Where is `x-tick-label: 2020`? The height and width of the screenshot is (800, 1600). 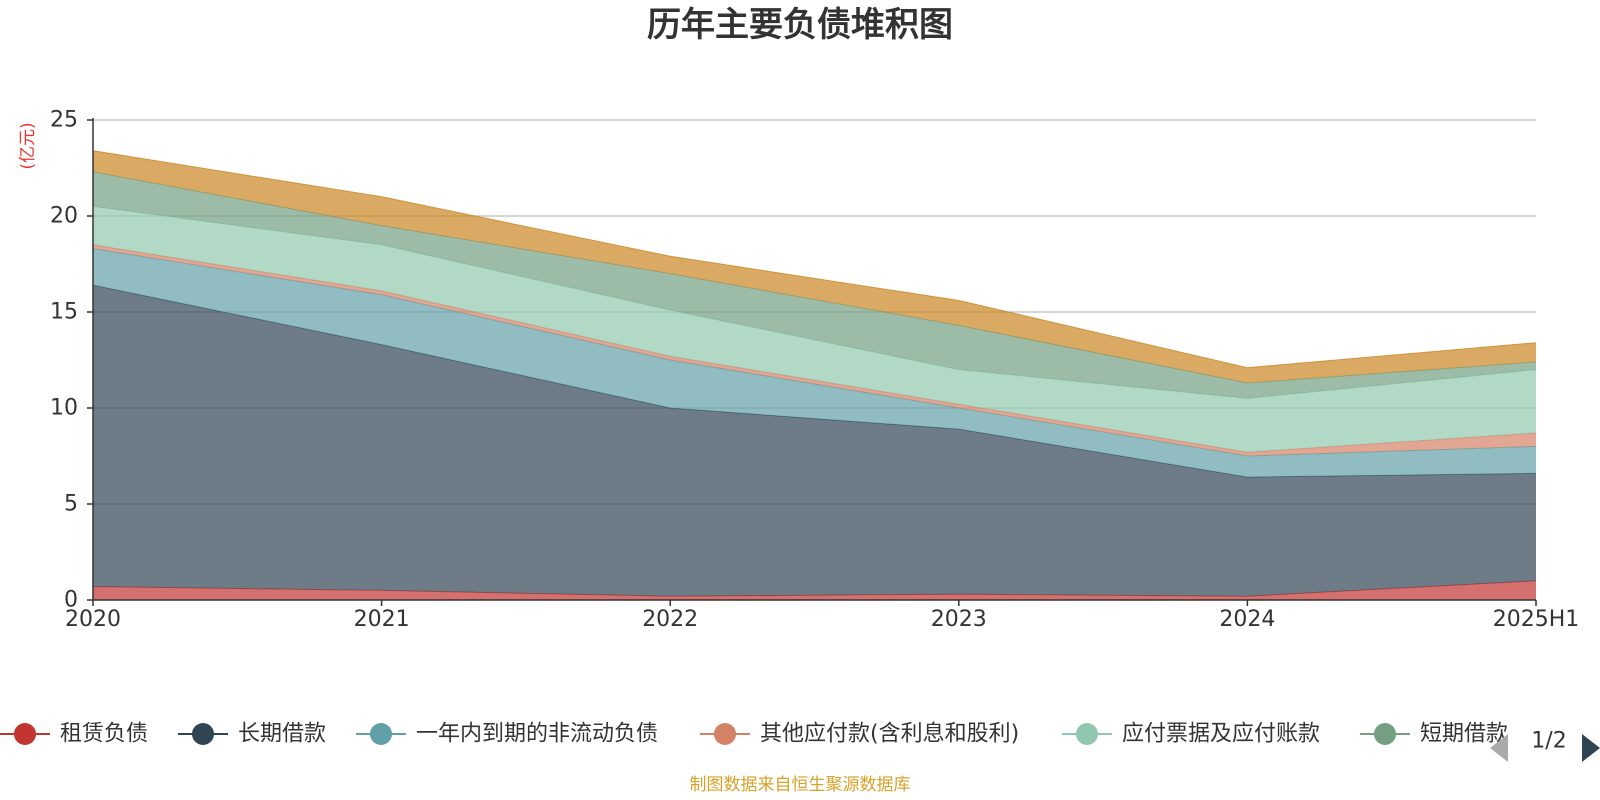
x-tick-label: 2020 is located at coordinates (93, 619).